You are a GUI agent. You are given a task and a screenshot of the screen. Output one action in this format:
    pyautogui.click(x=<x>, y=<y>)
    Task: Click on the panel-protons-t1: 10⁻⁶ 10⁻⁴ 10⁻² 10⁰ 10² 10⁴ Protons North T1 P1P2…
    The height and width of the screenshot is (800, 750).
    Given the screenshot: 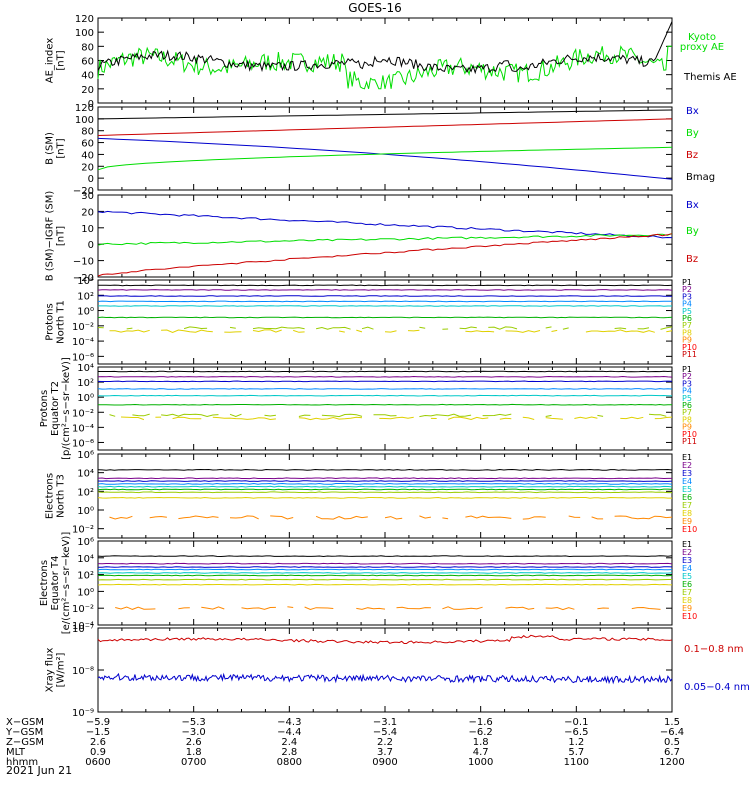 What is the action you would take?
    pyautogui.click(x=371, y=320)
    